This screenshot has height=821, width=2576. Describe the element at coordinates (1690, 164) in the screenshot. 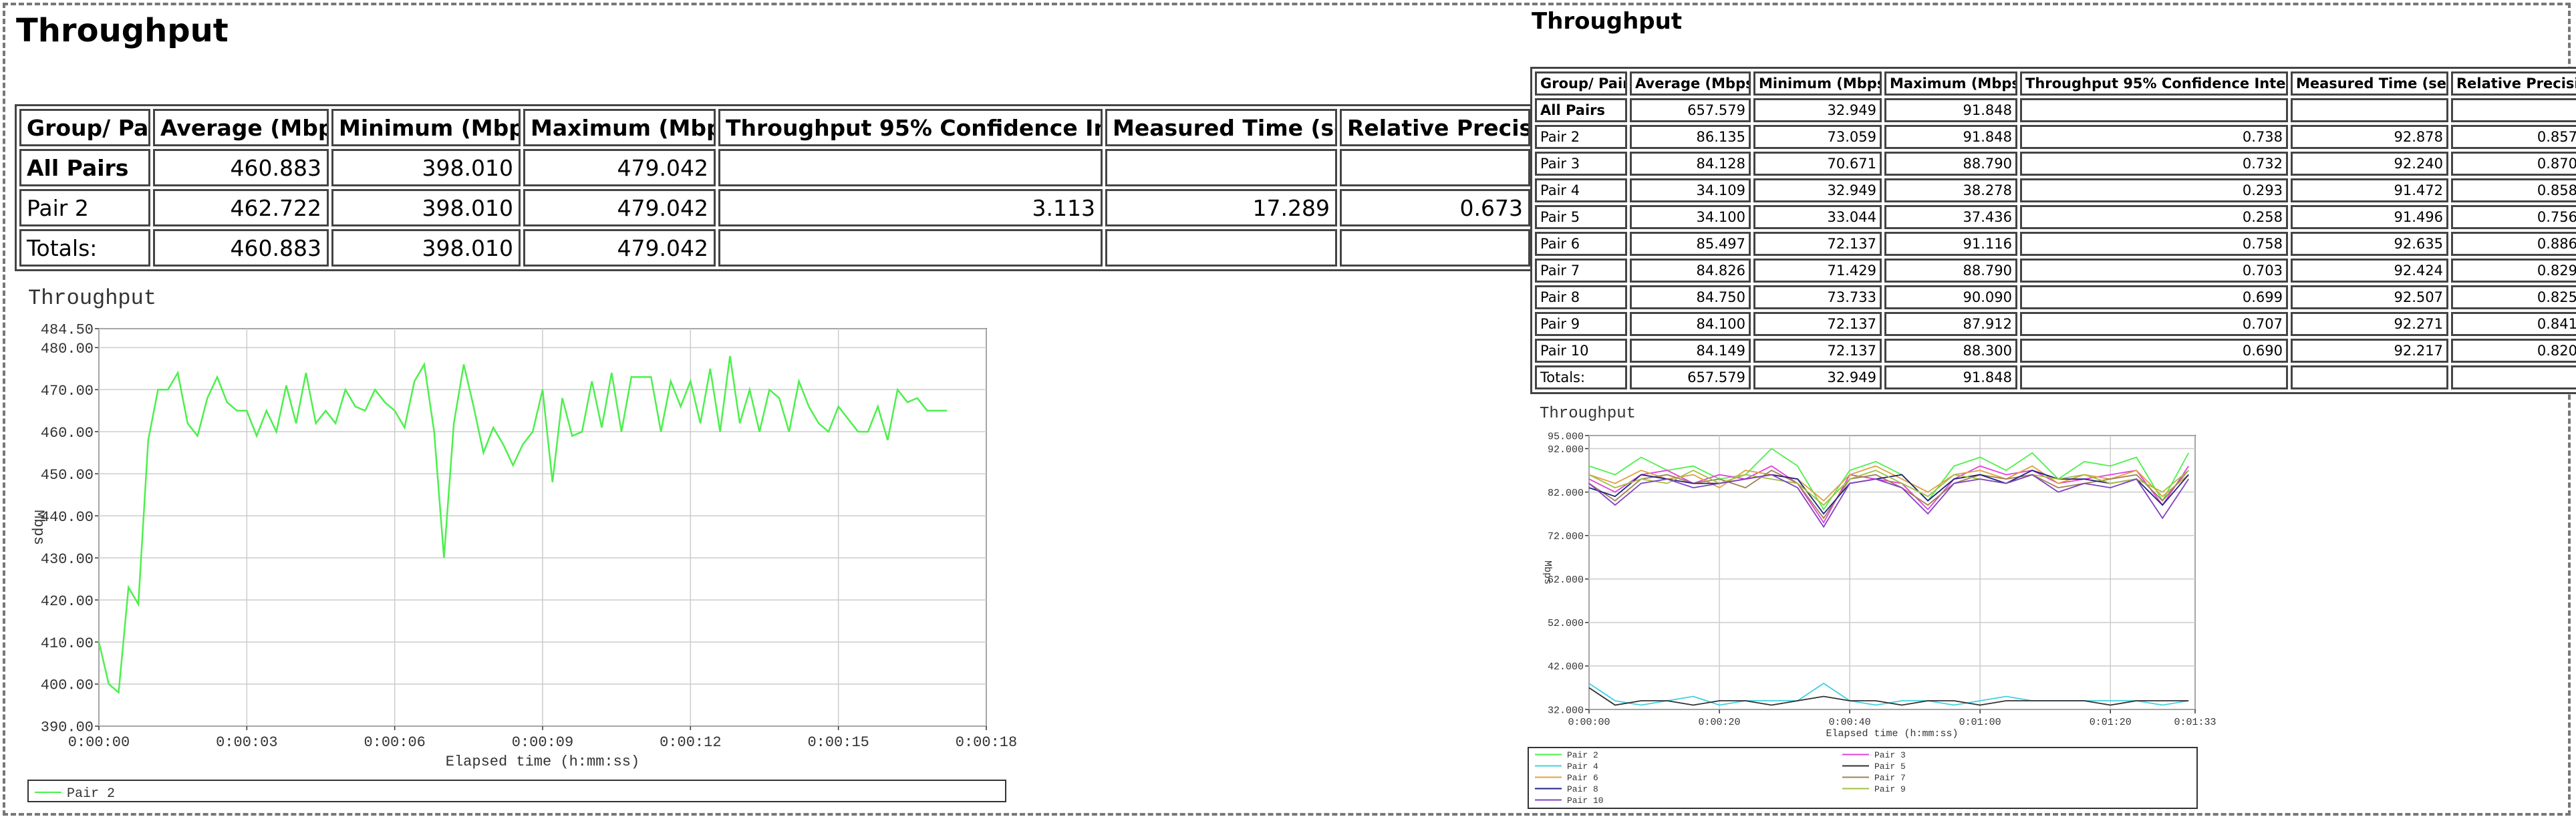

I see `table-cell: 84.128` at that location.